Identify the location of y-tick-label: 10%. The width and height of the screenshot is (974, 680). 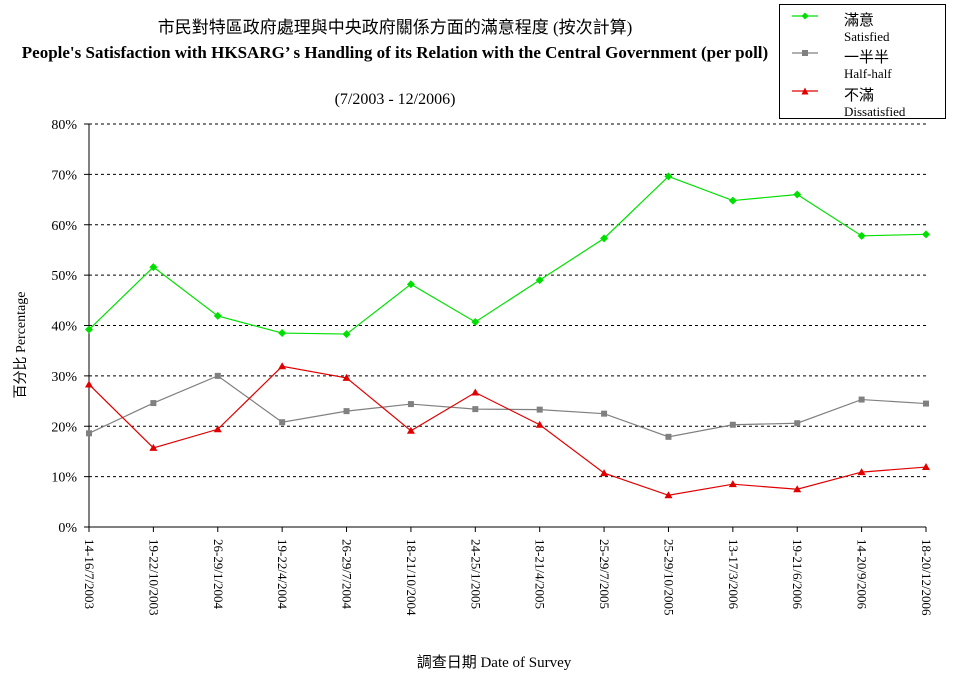
(64, 478).